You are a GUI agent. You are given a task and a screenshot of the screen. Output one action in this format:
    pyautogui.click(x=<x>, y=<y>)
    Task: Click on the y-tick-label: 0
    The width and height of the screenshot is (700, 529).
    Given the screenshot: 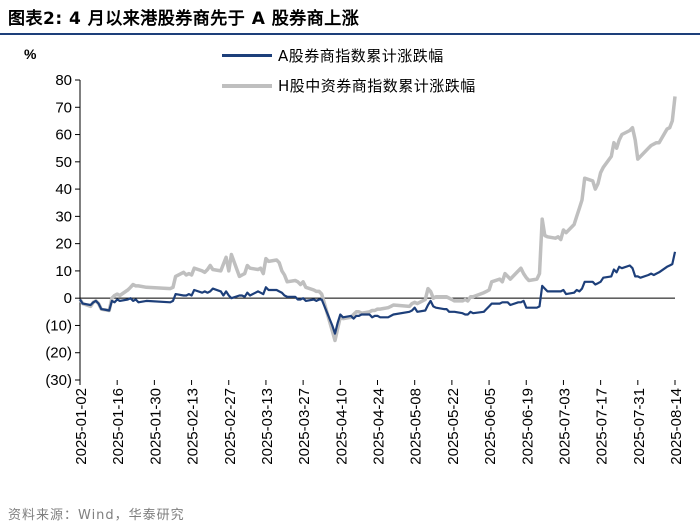 What is the action you would take?
    pyautogui.click(x=68, y=298)
    